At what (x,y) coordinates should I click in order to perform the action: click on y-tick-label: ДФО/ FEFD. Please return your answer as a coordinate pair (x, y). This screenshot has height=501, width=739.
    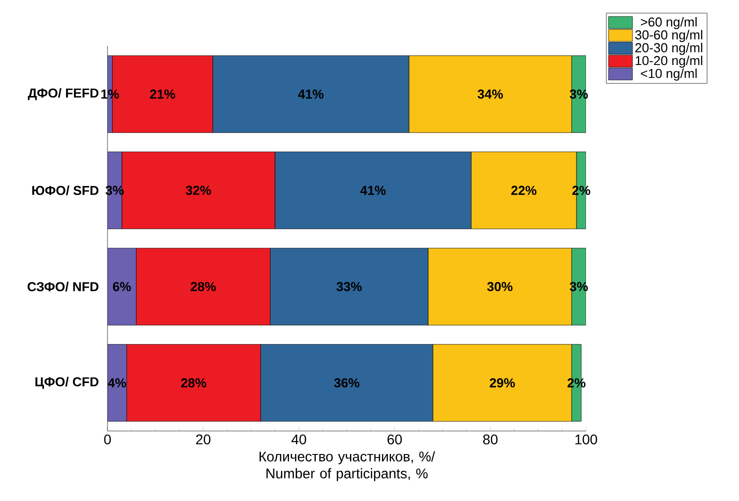
    Looking at the image, I should click on (63, 94).